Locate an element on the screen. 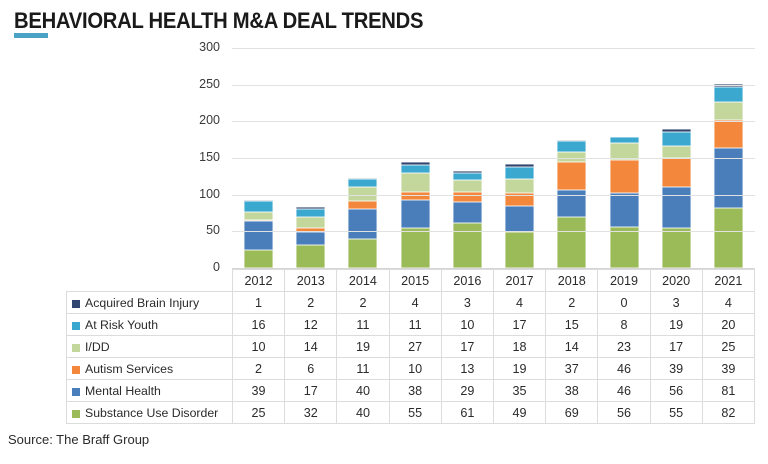 This screenshot has height=464, width=768. legend-item-substance-use-disorder: Substance Use Disorder is located at coordinates (149, 412).